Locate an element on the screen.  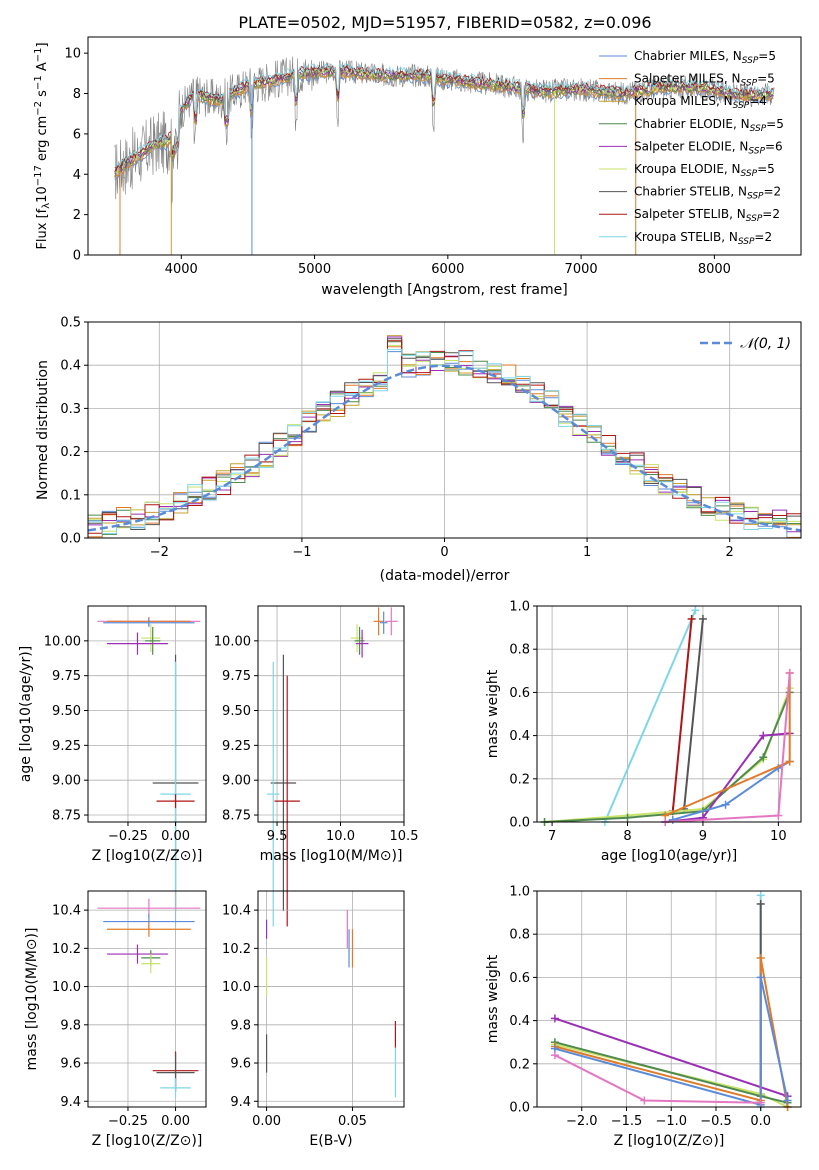
histogram-kroupa_miles is located at coordinates (444, 432).